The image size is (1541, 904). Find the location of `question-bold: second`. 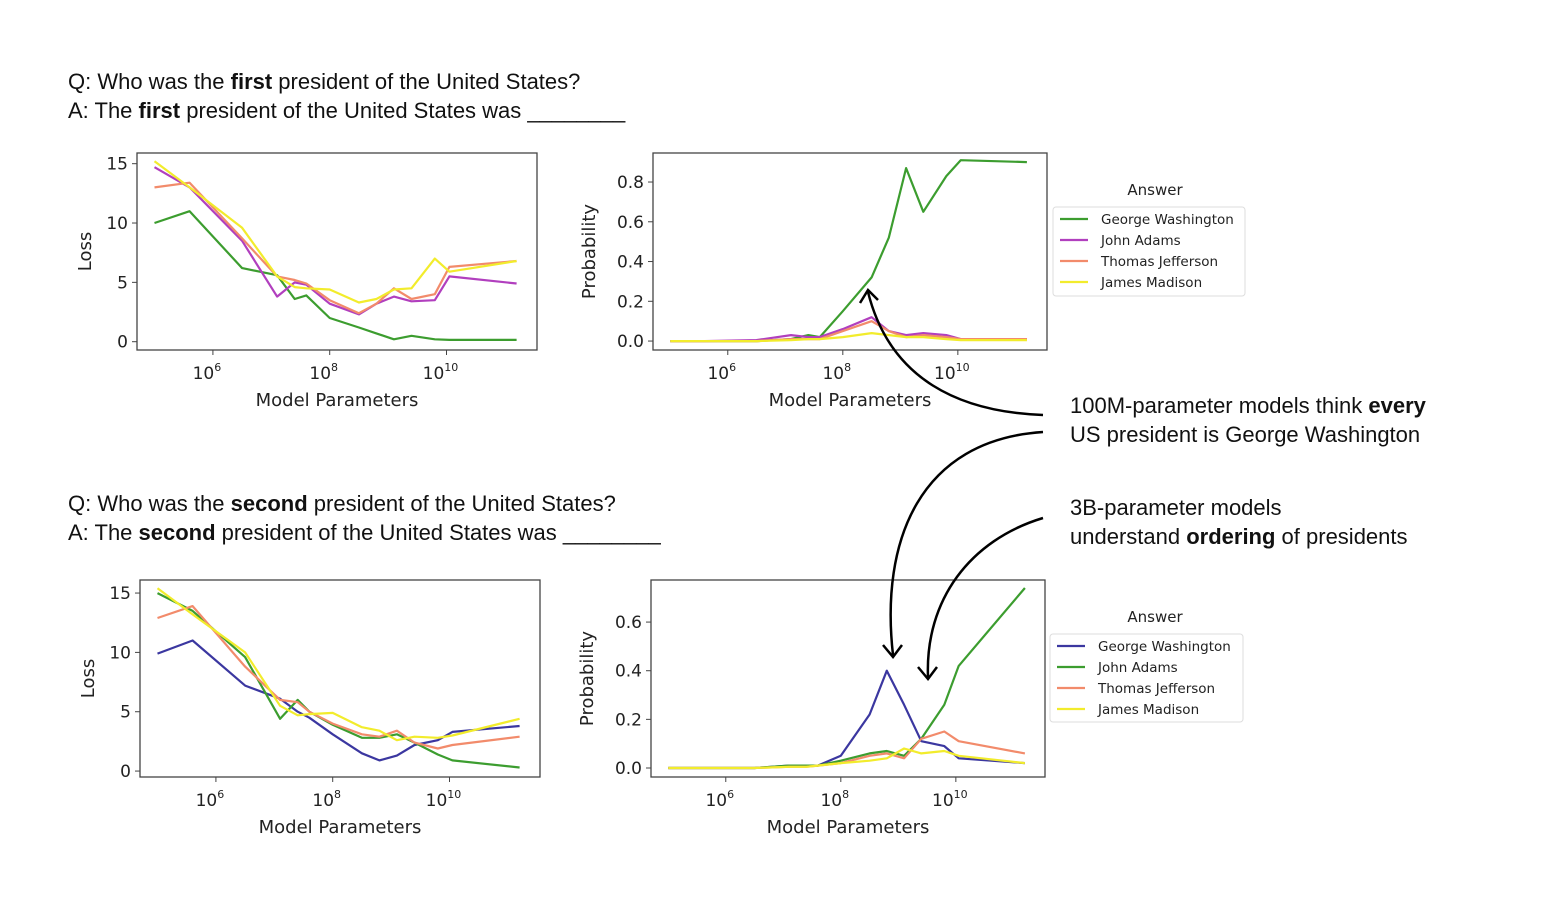

question-bold: second is located at coordinates (269, 503).